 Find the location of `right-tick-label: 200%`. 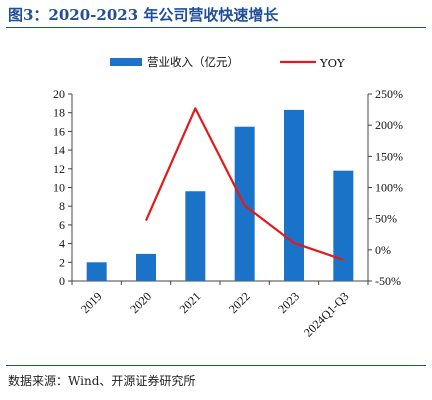

right-tick-label: 200% is located at coordinates (389, 125).